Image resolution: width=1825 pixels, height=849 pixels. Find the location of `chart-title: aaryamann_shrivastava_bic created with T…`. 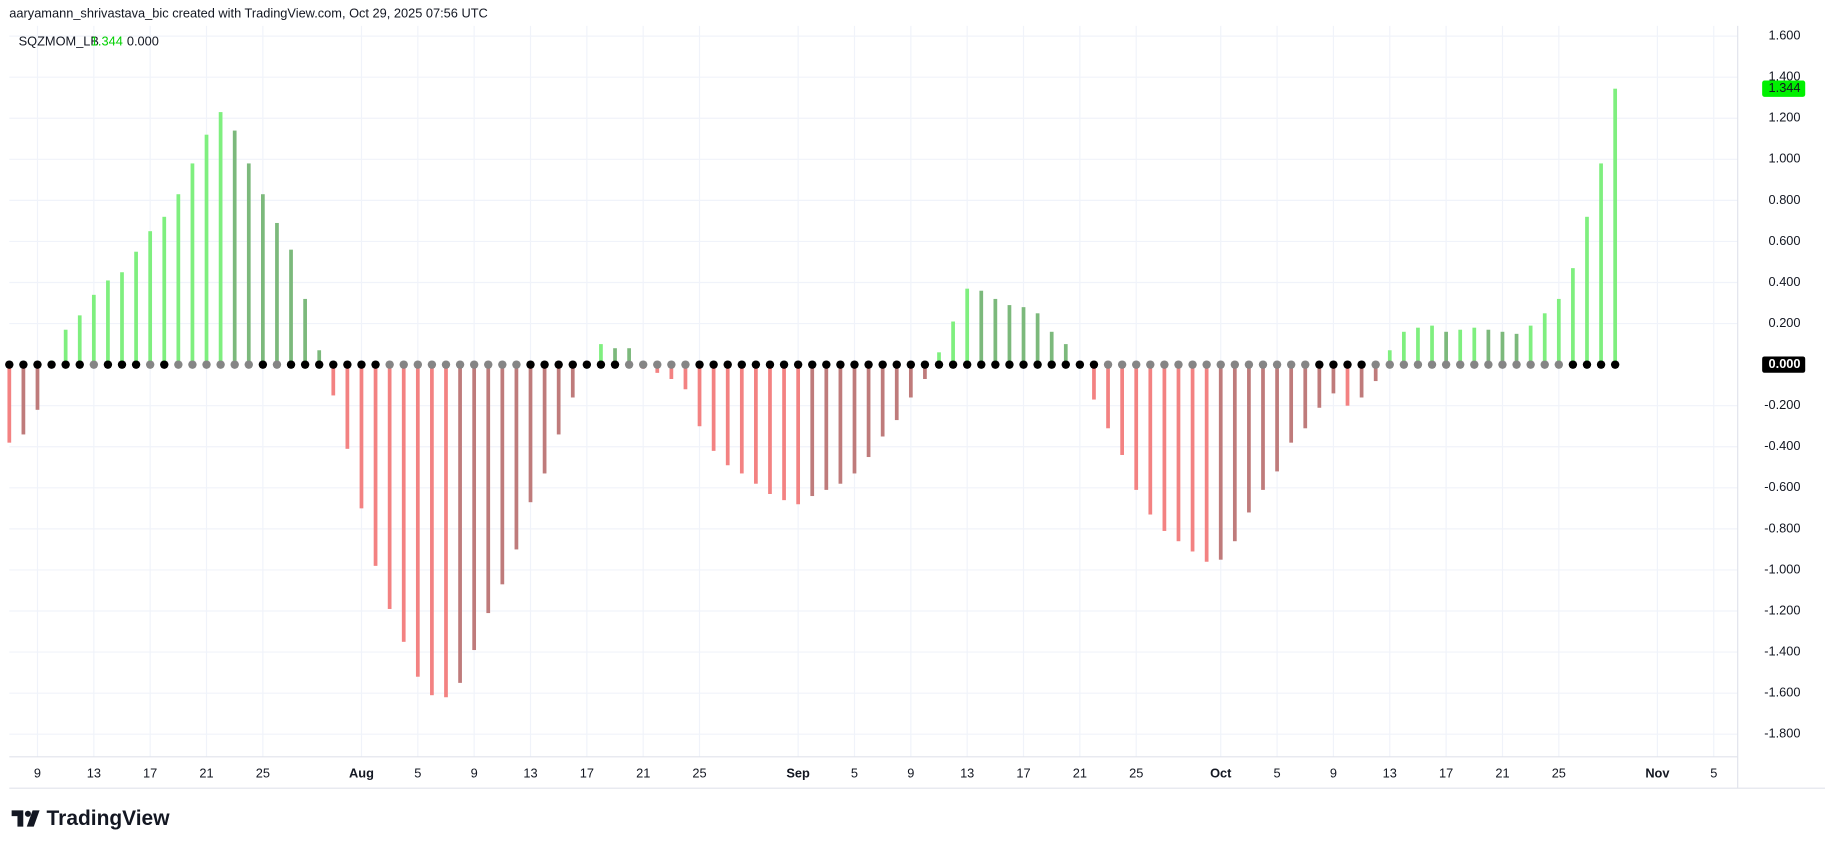

chart-title: aaryamann_shrivastava_bic created with T… is located at coordinates (248, 13).